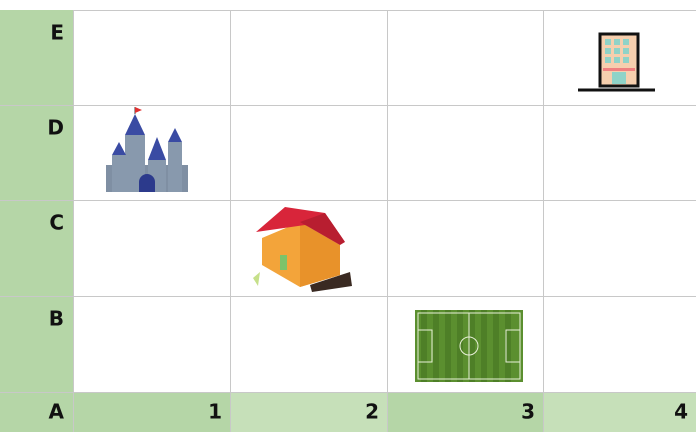 The height and width of the screenshot is (432, 696). I want to click on house-icon, so click(302, 249).